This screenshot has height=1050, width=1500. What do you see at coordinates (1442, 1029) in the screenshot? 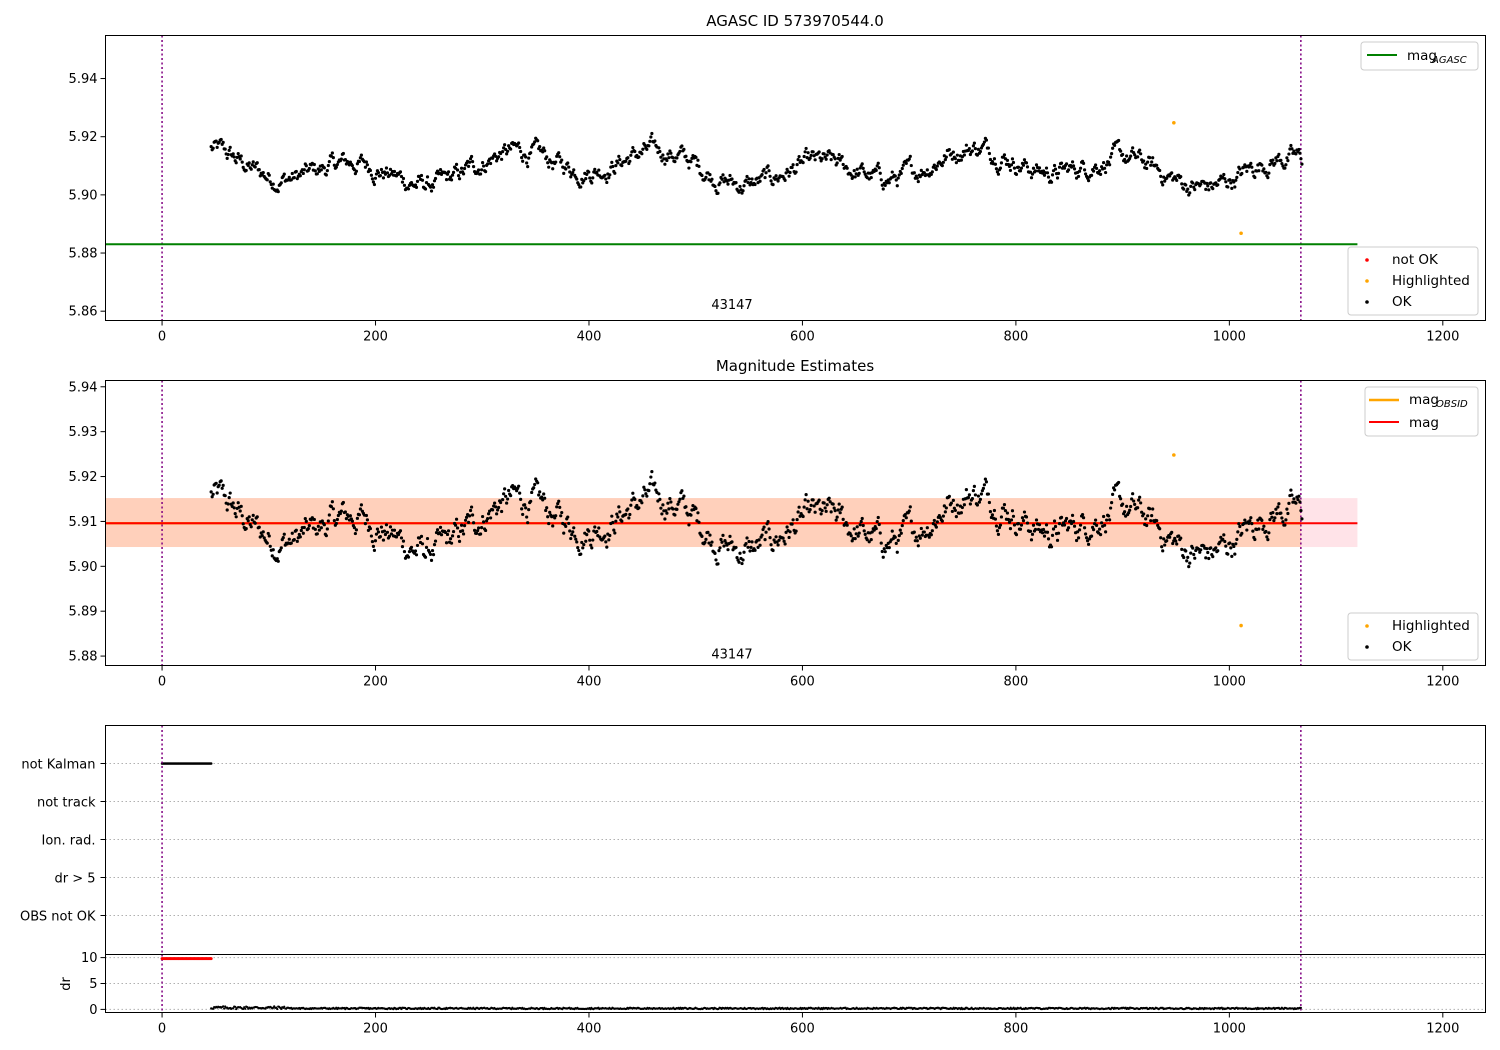
I see `x-tick-label: 1200` at bounding box center [1442, 1029].